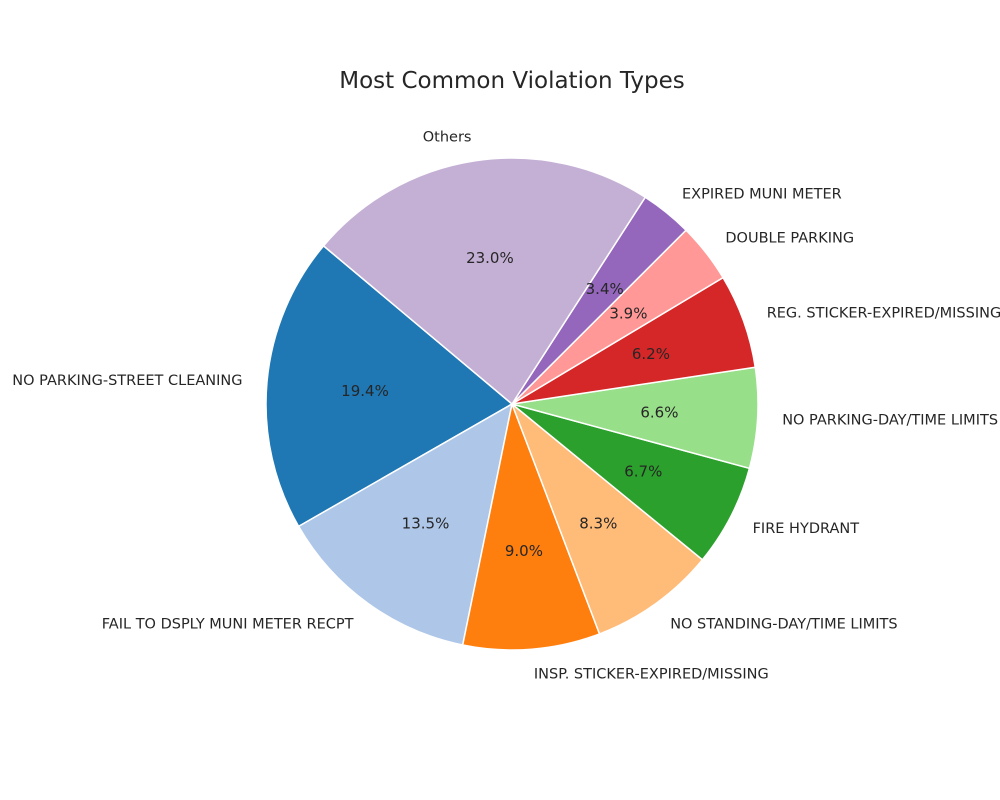 The image size is (1000, 800). Describe the element at coordinates (628, 313) in the screenshot. I see `slice-percent-double-parking: 3.9%` at that location.